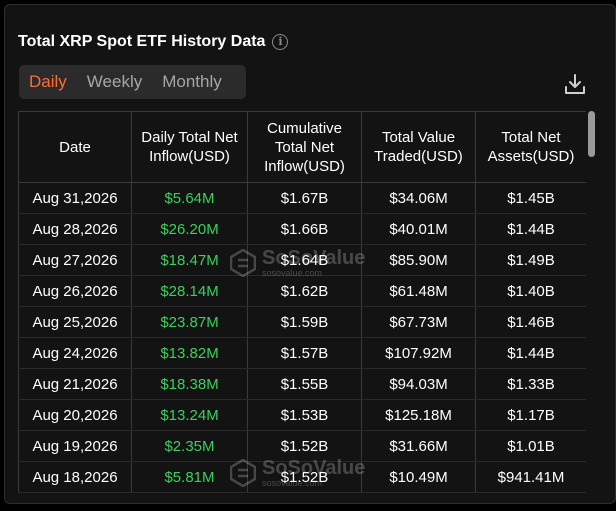 The width and height of the screenshot is (616, 511). I want to click on column-header-total-net-assets: Total Net Assets(USD), so click(530, 147).